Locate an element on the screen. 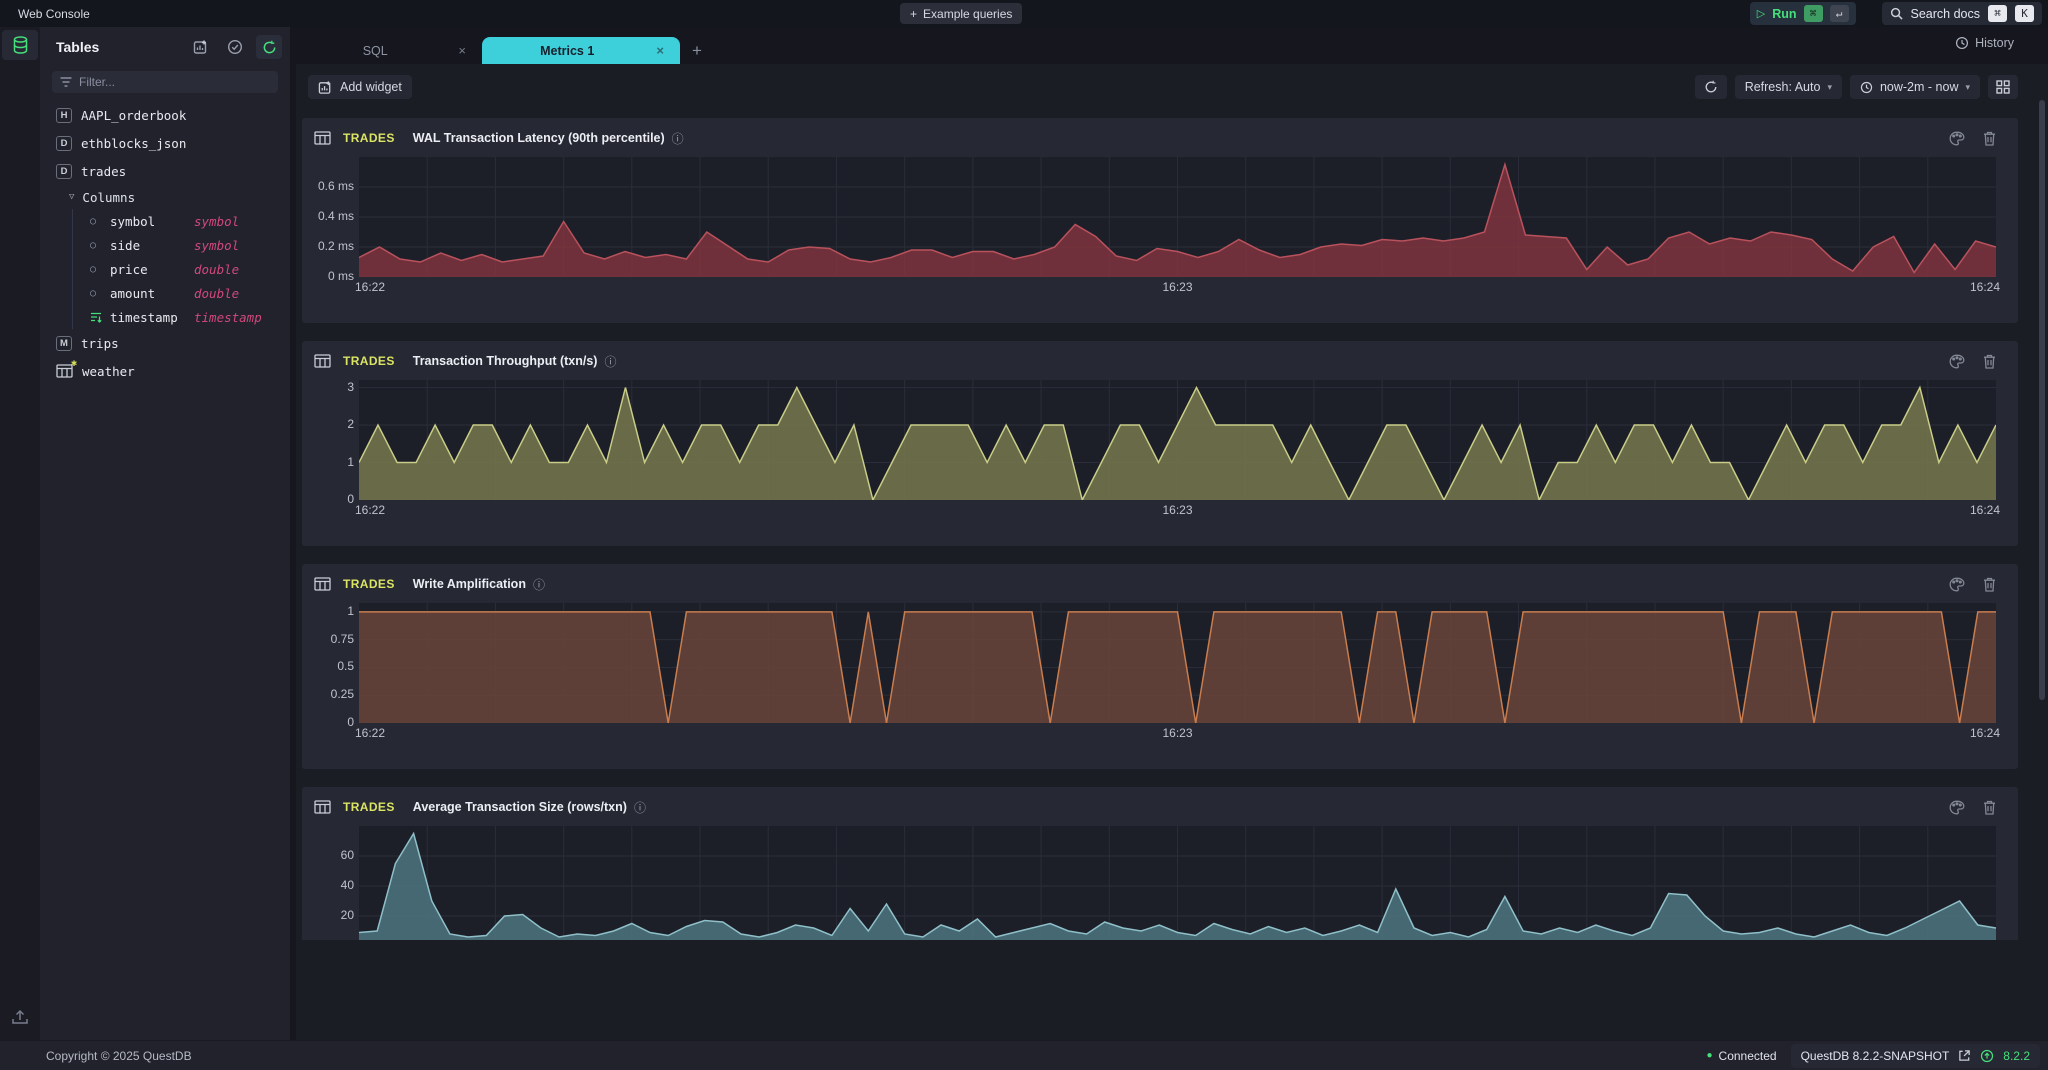 The image size is (2048, 1070). scrollbar-thumb is located at coordinates (2042, 400).